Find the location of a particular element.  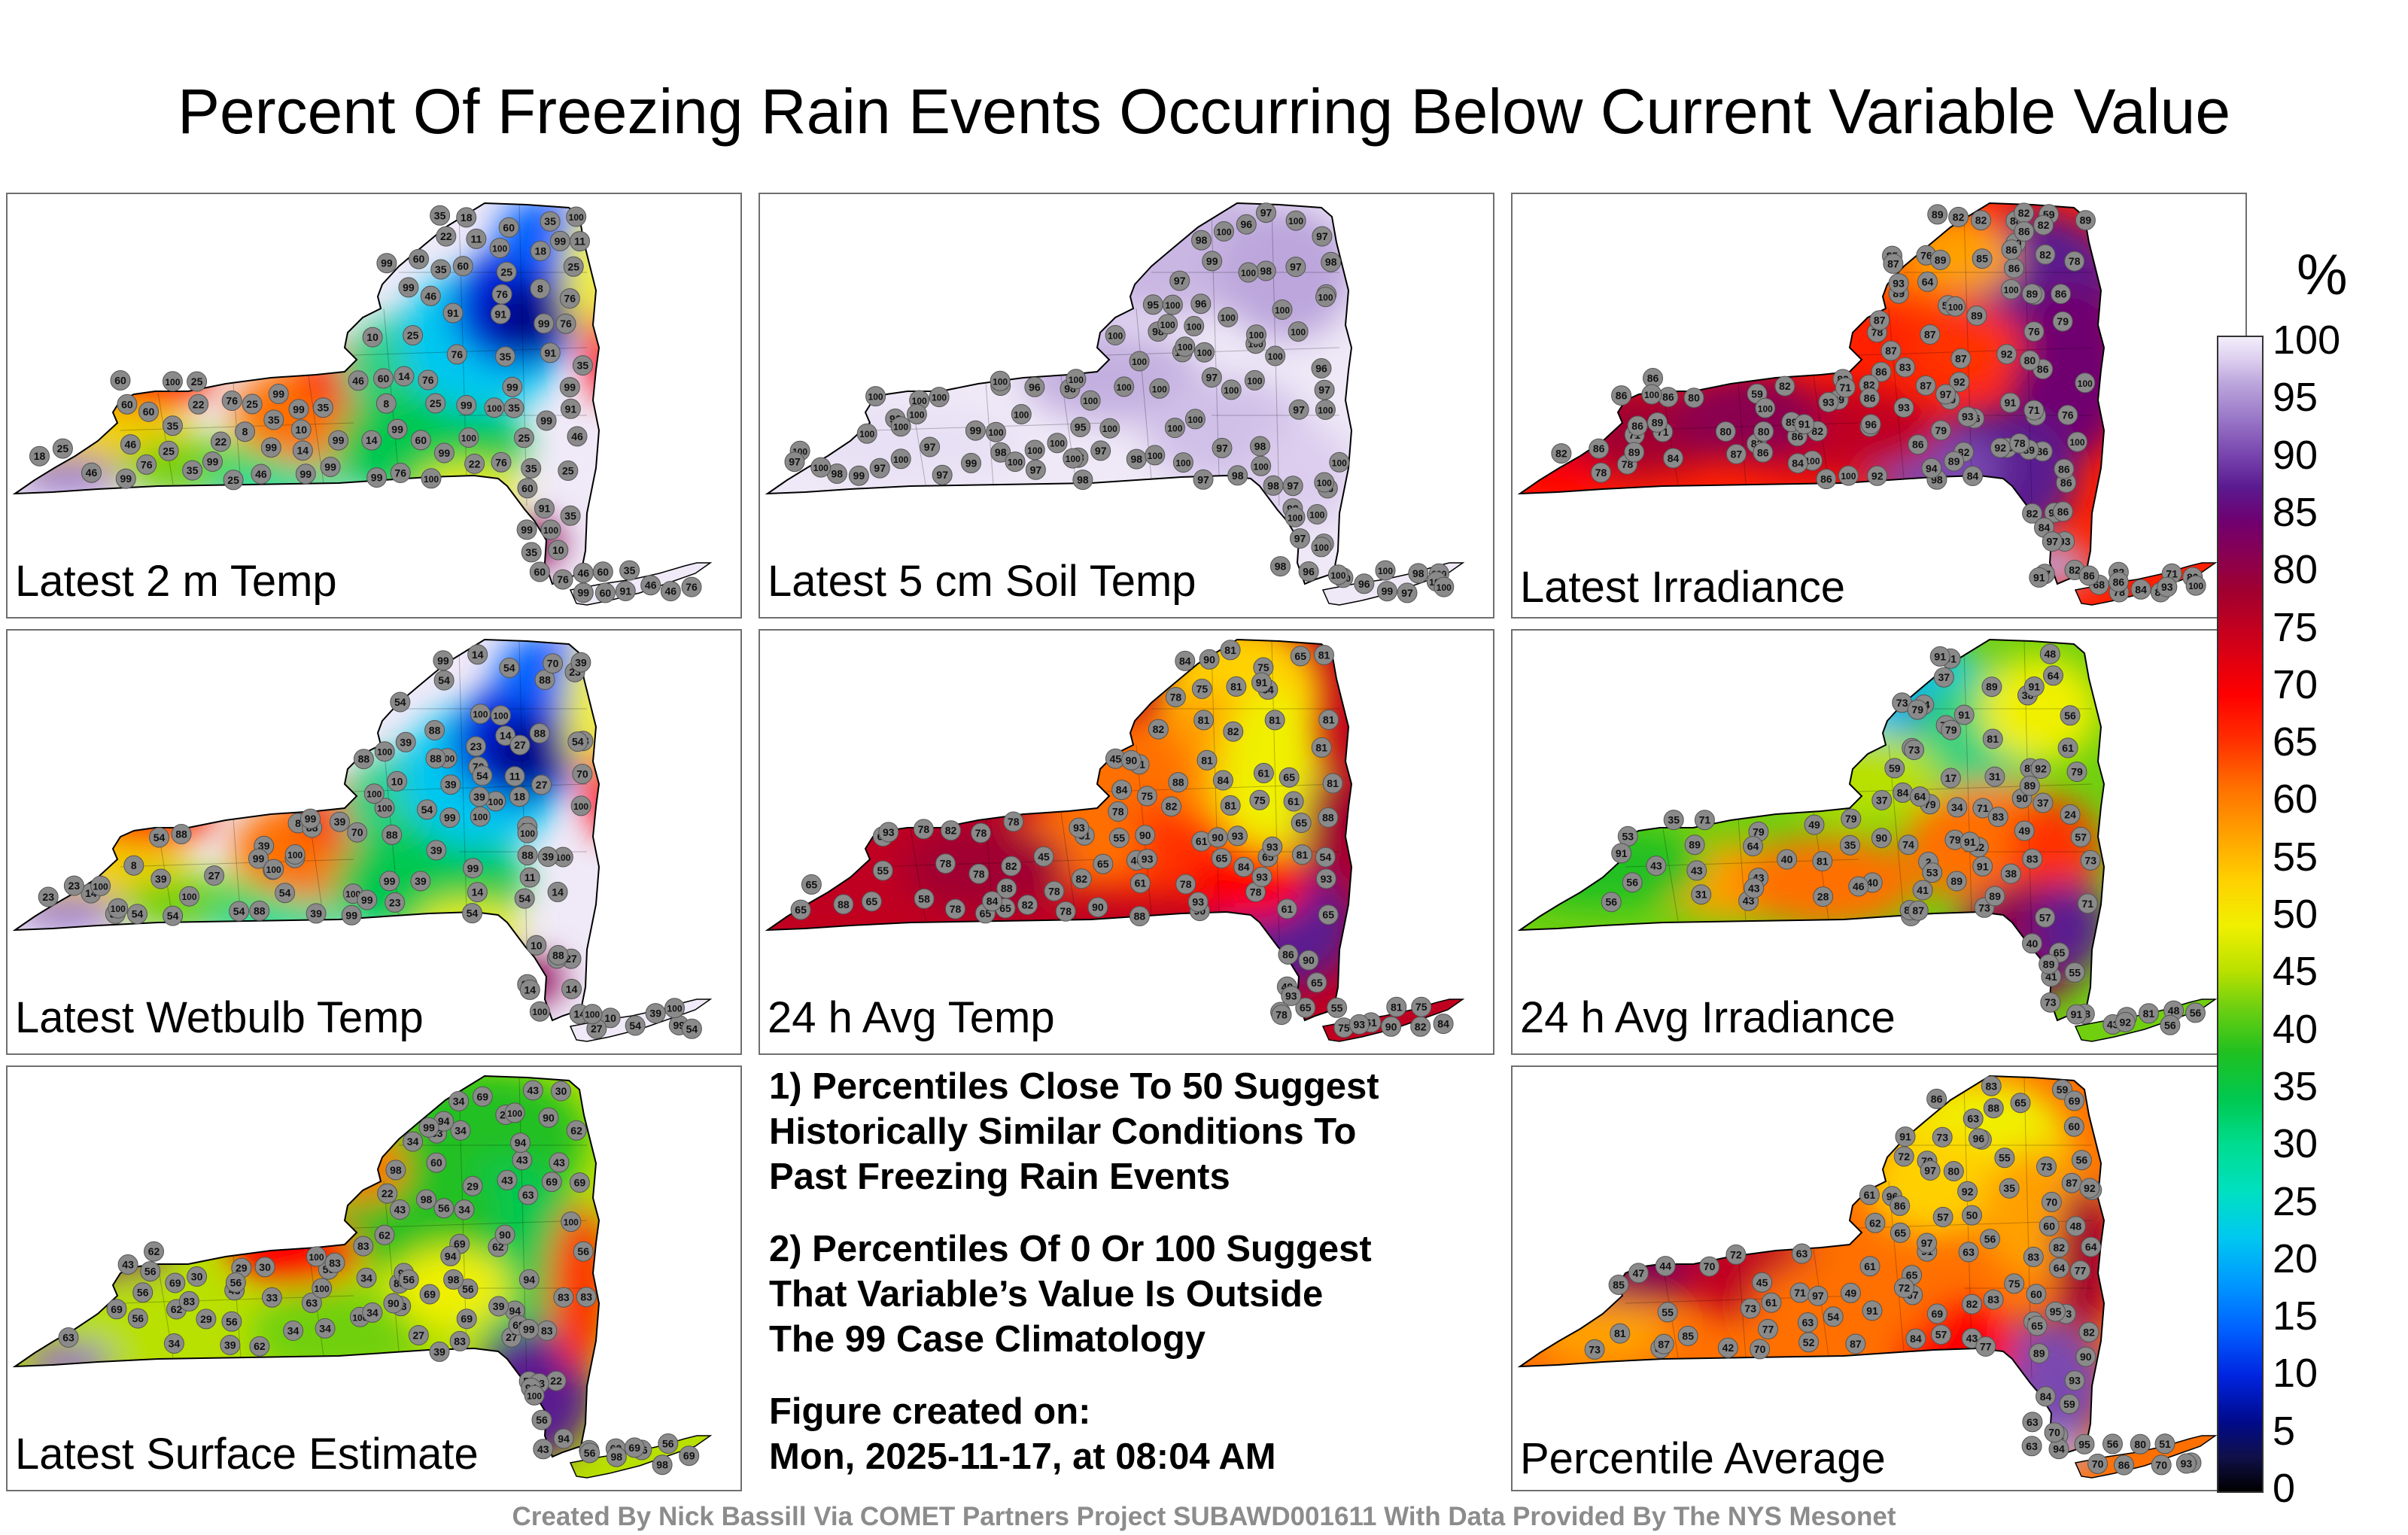

station-value: 88 is located at coordinates (1328, 818).